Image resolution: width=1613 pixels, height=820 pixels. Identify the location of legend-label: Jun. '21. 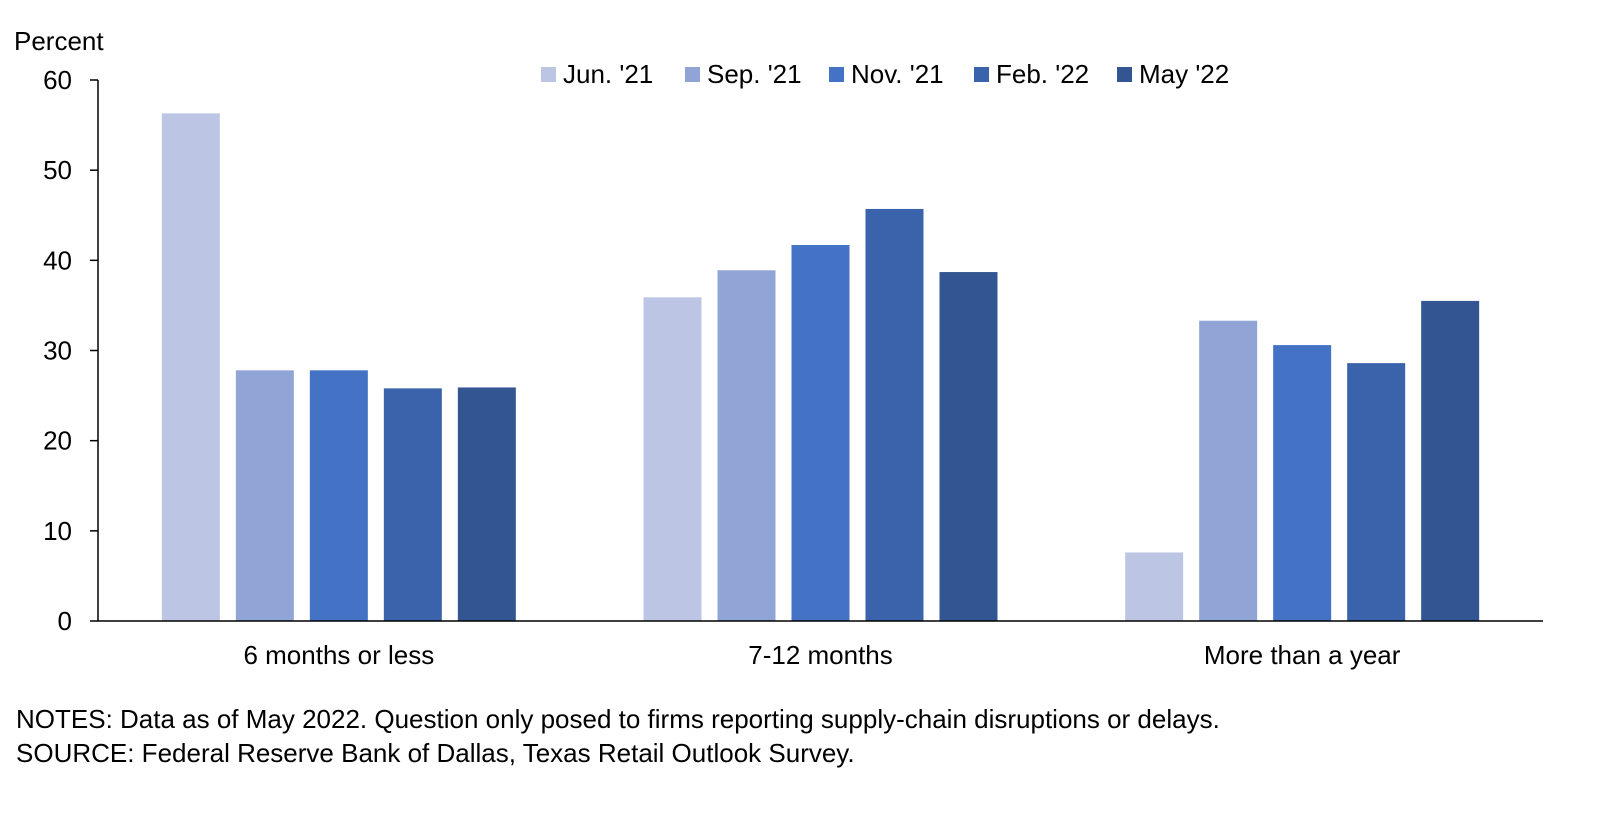
(608, 74).